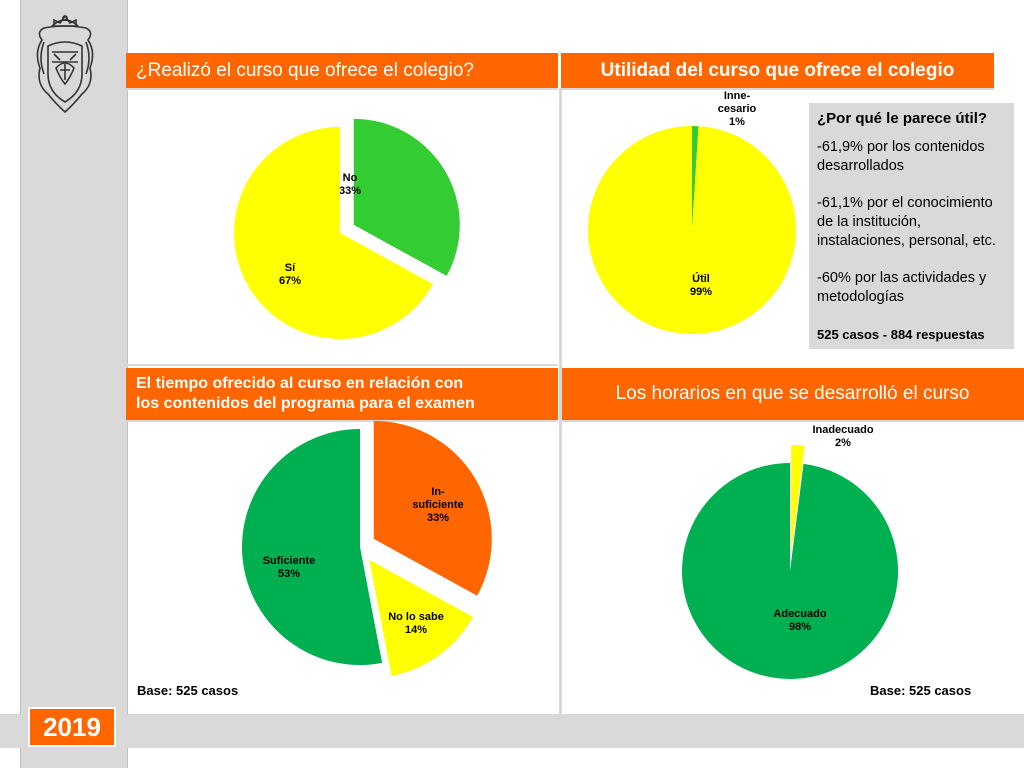 This screenshot has height=768, width=1024. Describe the element at coordinates (901, 156) in the screenshot. I see `info-item-contenidos: -61,9% por los contenidos desarrollados` at that location.